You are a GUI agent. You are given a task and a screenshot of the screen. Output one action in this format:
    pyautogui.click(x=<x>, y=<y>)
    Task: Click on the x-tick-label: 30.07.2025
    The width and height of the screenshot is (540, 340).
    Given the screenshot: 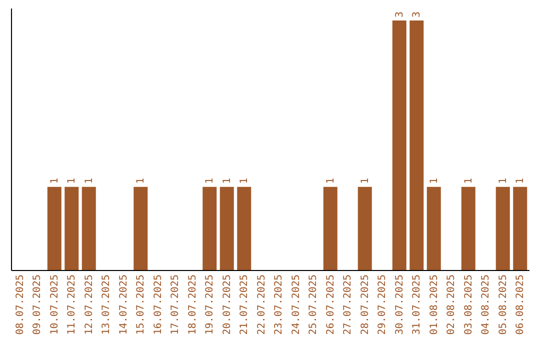 What is the action you would take?
    pyautogui.click(x=400, y=304)
    